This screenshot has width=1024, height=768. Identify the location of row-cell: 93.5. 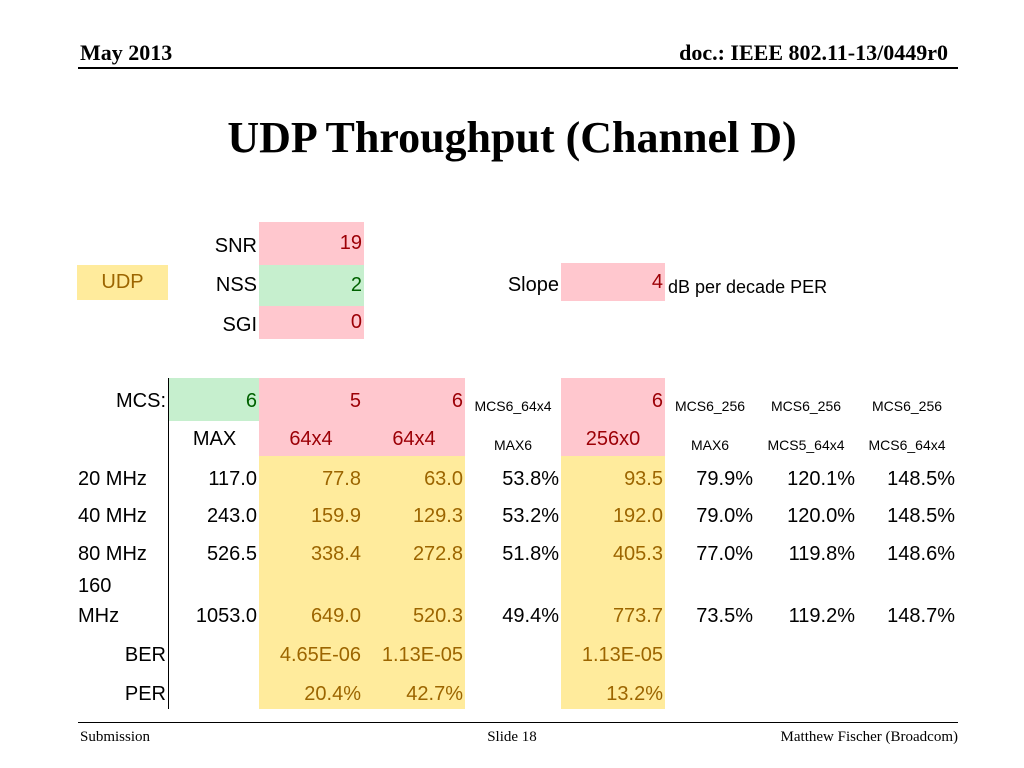
(643, 478).